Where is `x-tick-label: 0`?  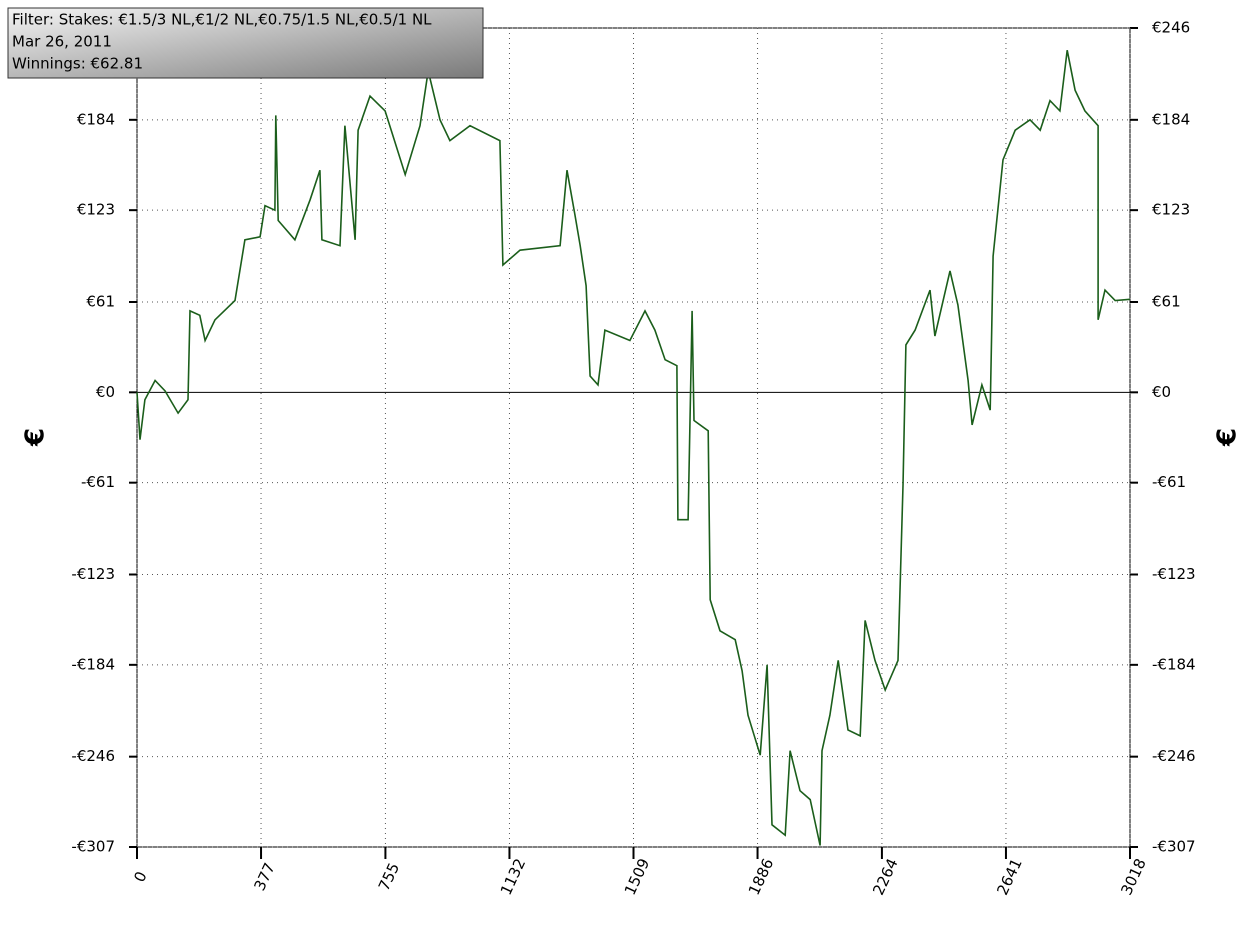
x-tick-label: 0 is located at coordinates (140, 877).